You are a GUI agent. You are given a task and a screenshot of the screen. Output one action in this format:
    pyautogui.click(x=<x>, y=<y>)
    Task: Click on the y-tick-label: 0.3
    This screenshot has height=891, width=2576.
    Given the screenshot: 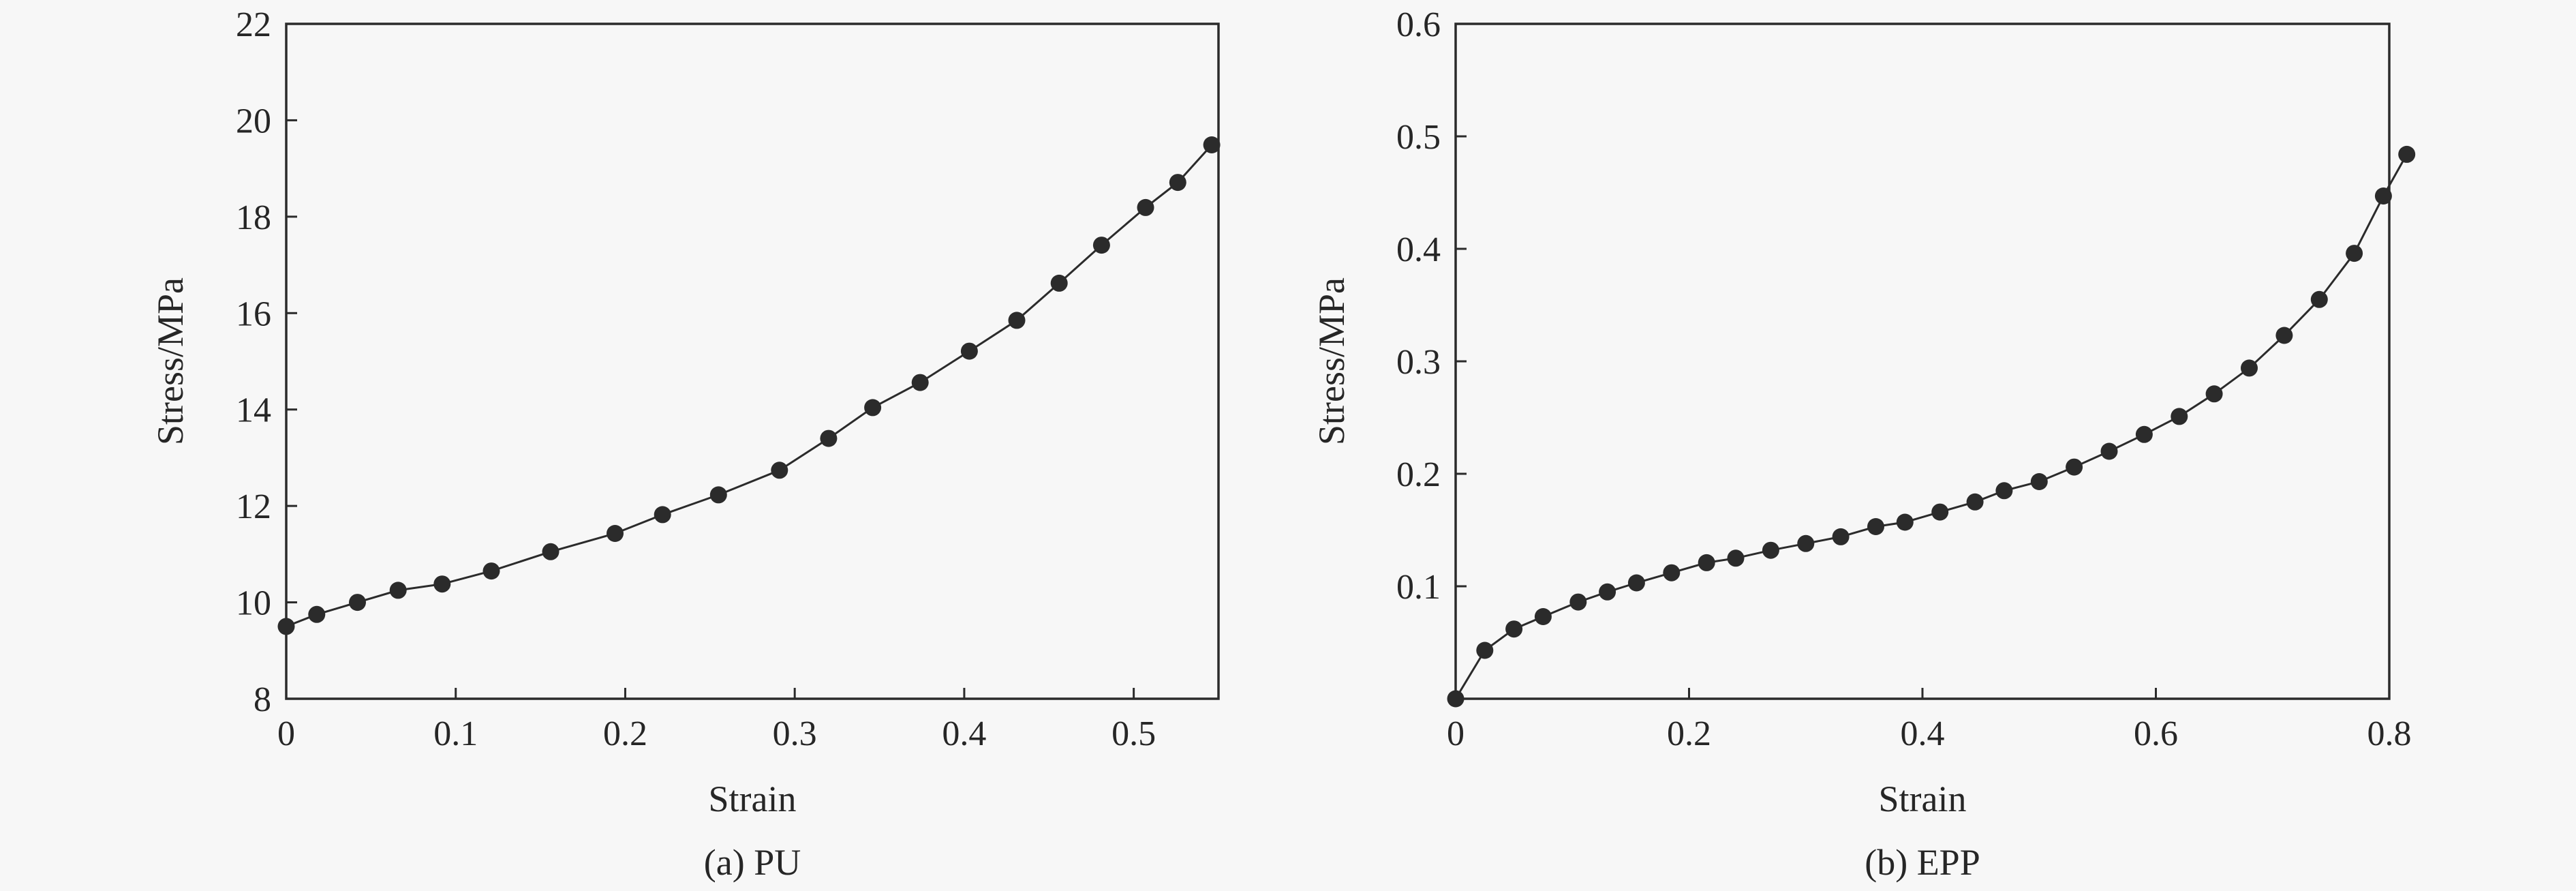 What is the action you would take?
    pyautogui.click(x=1418, y=363)
    